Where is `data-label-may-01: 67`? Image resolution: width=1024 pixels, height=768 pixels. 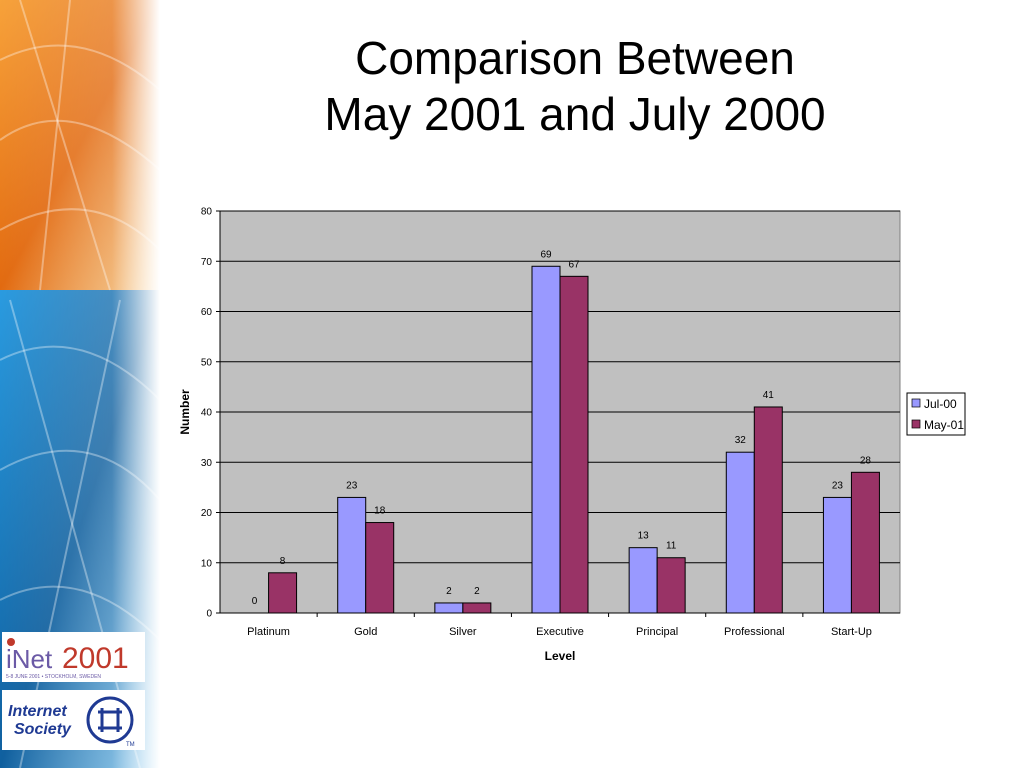 data-label-may-01: 67 is located at coordinates (574, 264).